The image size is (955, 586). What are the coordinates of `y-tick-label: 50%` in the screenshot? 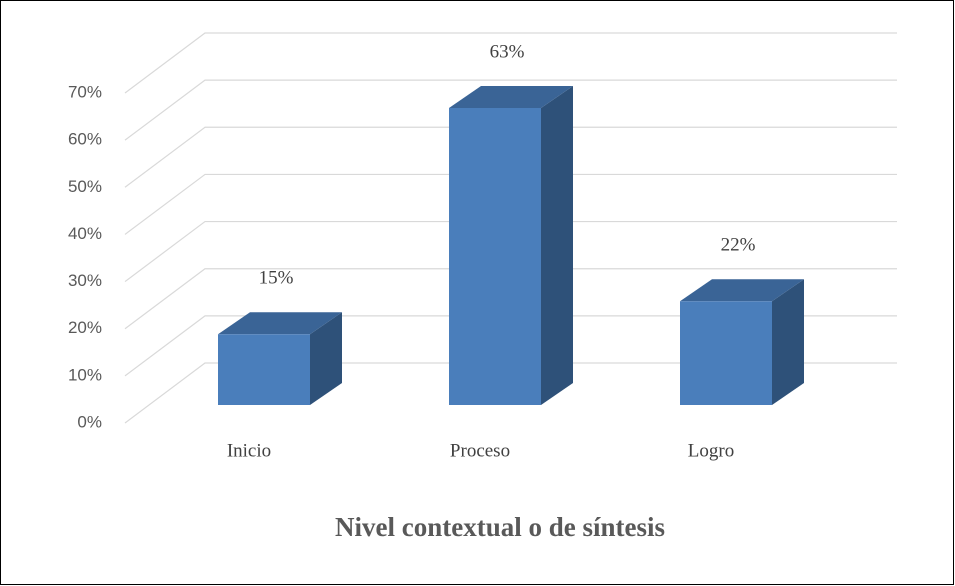 It's located at (85, 186).